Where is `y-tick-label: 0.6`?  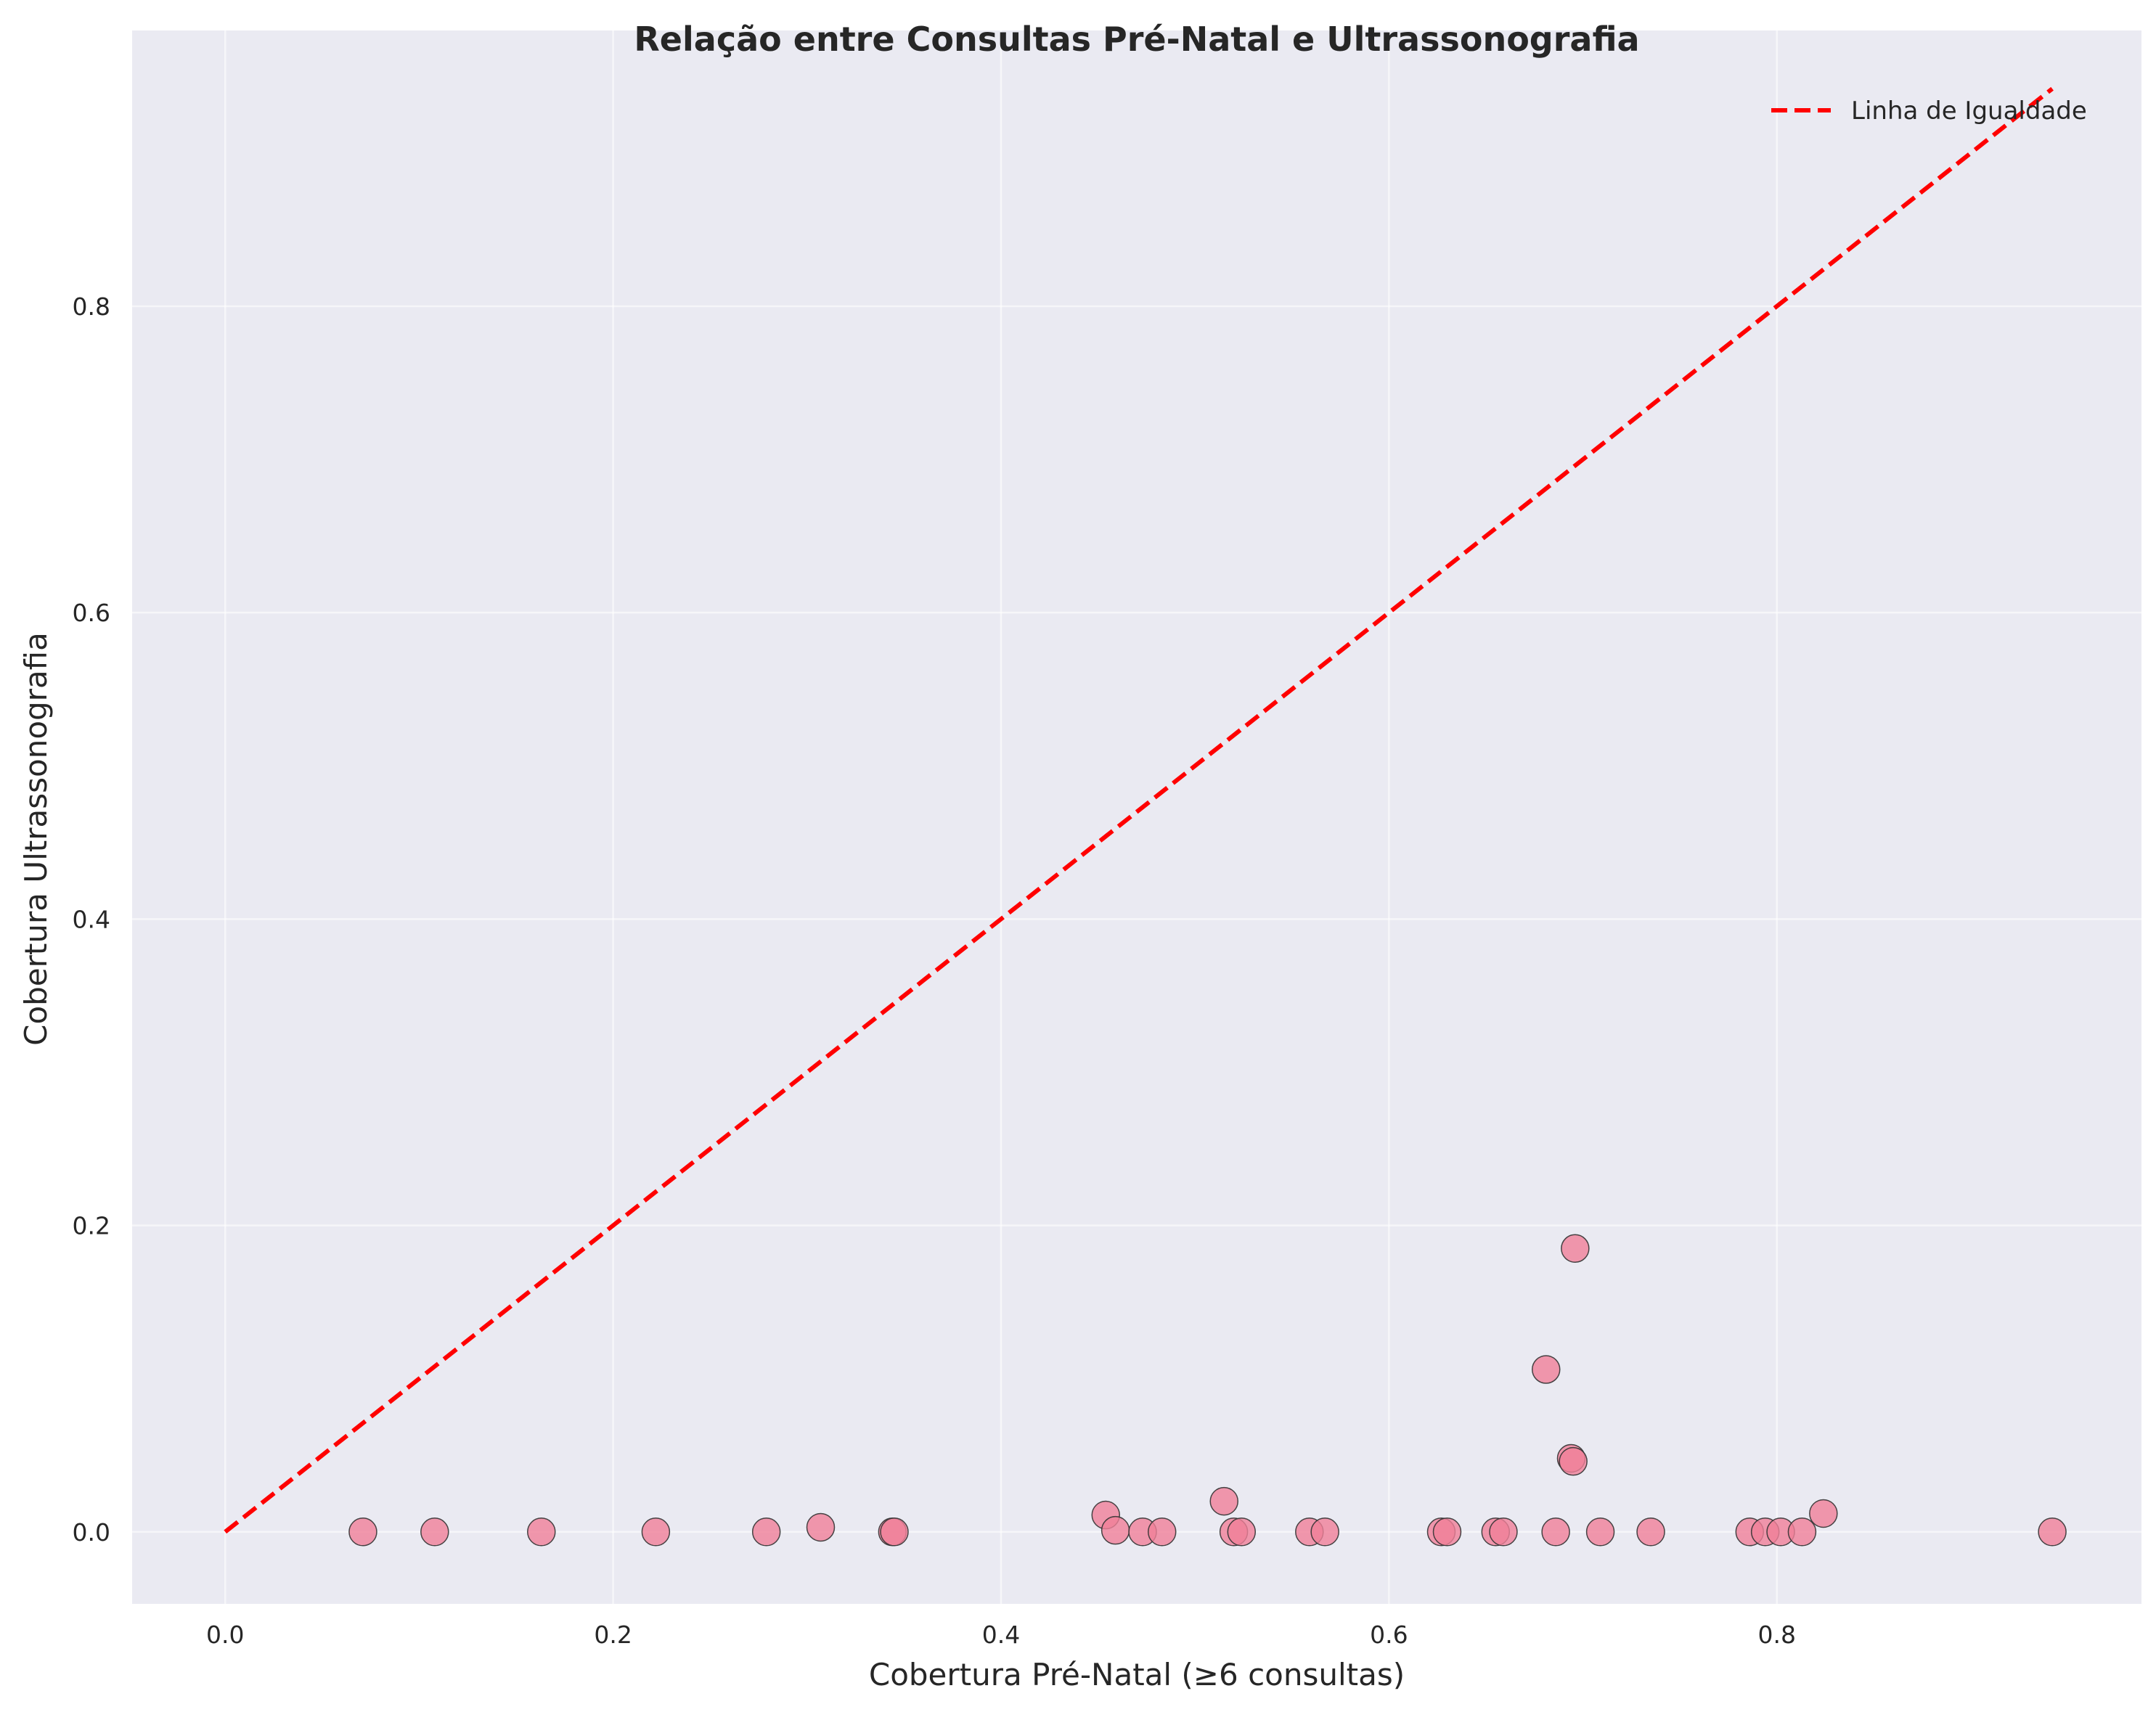
y-tick-label: 0.6 is located at coordinates (92, 613).